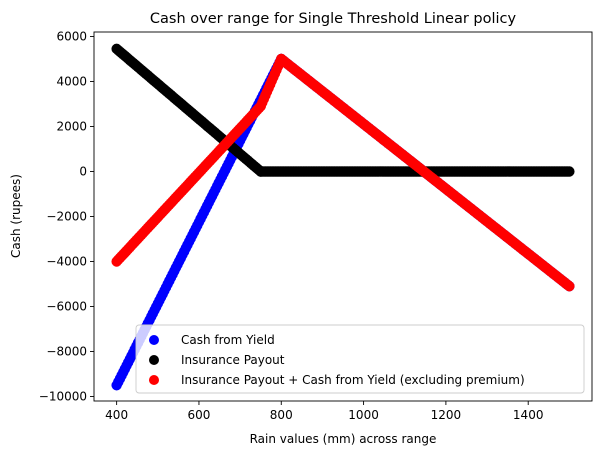  I want to click on y-axis: −10000 −8000 −6000 −4000 −2000 0 2000 4000 6000, so click(66, 217).